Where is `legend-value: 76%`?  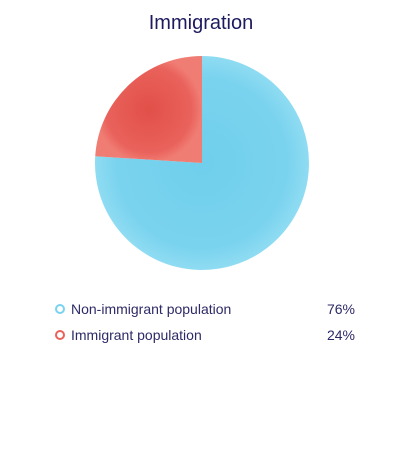
legend-value: 76% is located at coordinates (340, 309).